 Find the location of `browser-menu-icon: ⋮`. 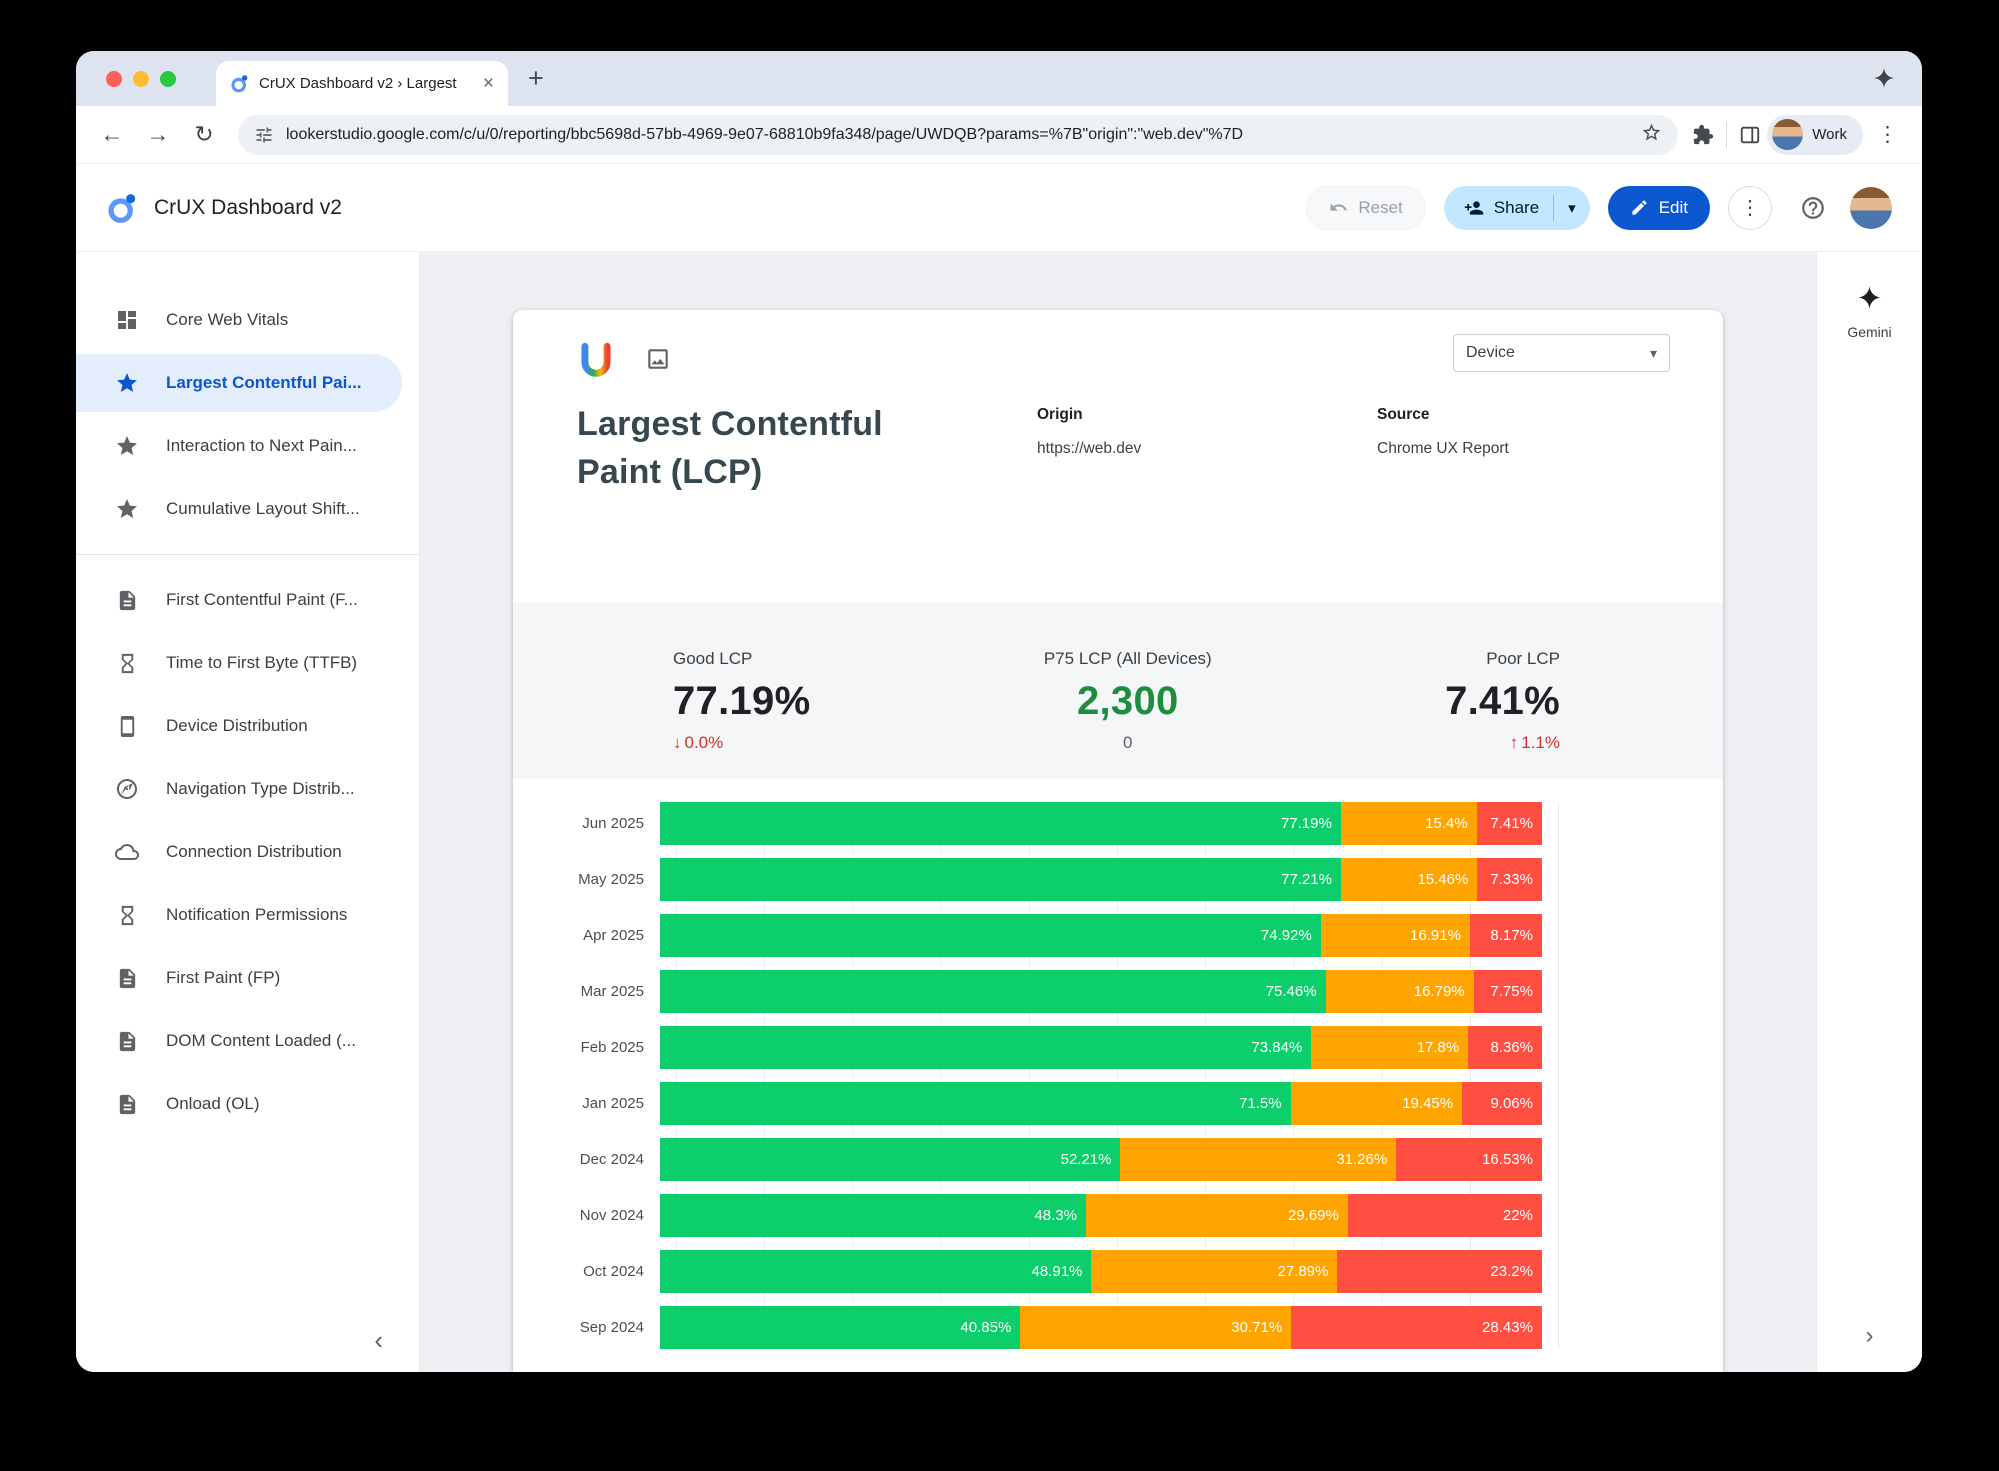

browser-menu-icon: ⋮ is located at coordinates (1887, 134).